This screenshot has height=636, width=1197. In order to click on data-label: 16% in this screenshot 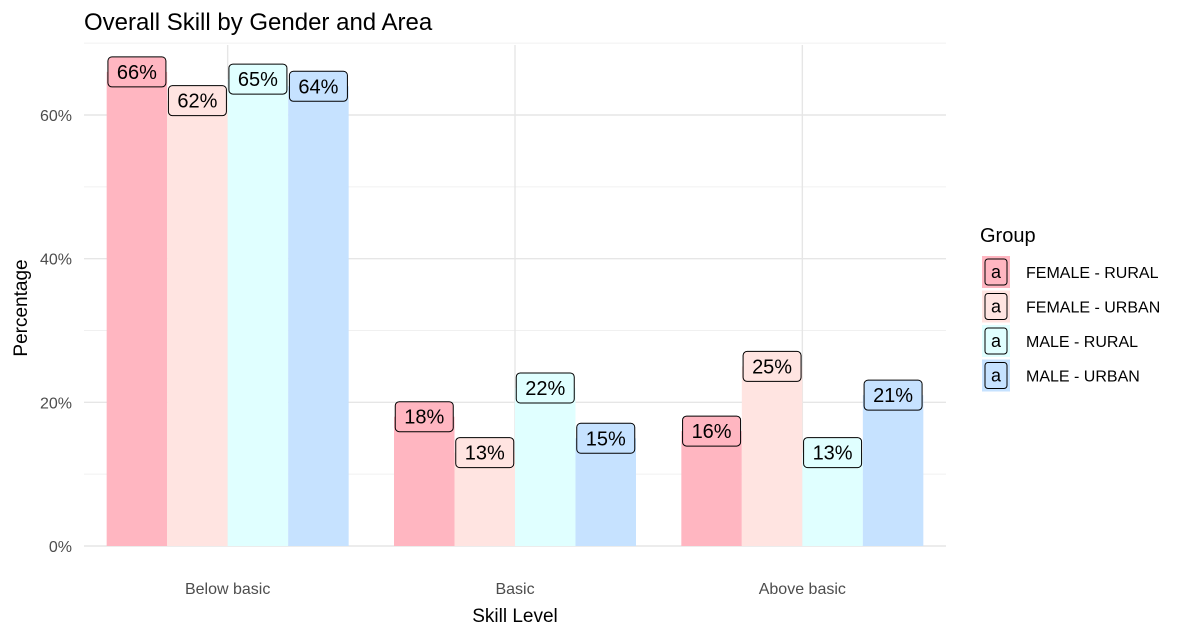, I will do `click(712, 431)`.